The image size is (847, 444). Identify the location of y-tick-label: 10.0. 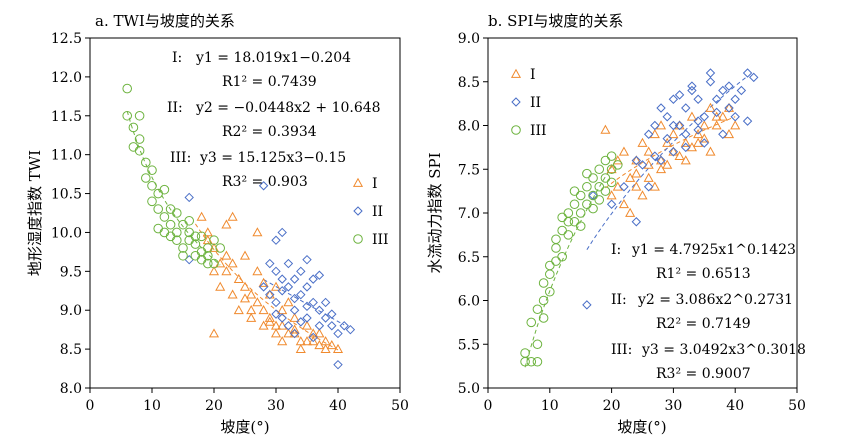
(66, 233).